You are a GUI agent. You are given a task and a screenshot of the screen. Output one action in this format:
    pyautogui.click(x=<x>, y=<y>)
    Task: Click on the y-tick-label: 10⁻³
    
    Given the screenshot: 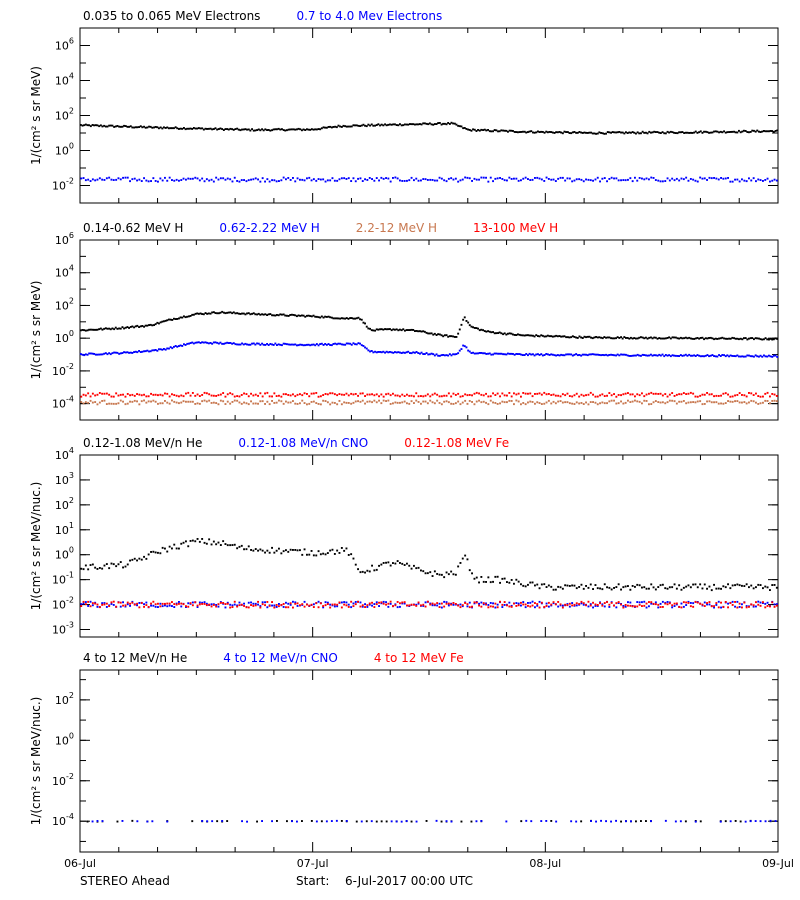 What is the action you would take?
    pyautogui.click(x=63, y=628)
    